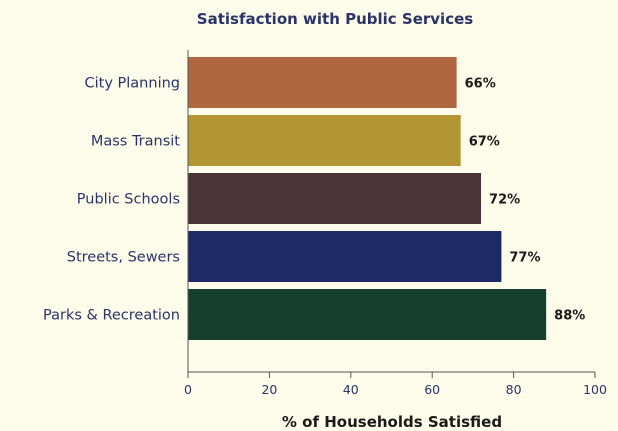  I want to click on x-tick-label: 100, so click(595, 389).